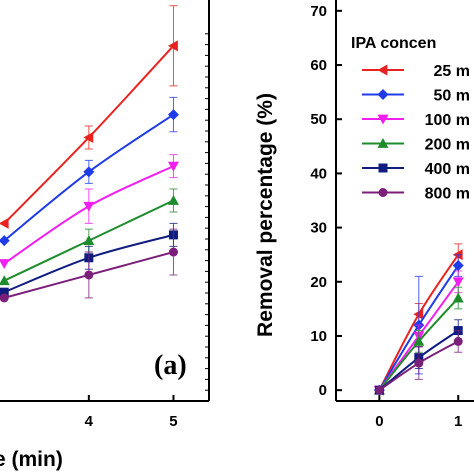 This screenshot has height=474, width=474. Describe the element at coordinates (416, 71) in the screenshot. I see `legend-entry-1: 25 m` at that location.